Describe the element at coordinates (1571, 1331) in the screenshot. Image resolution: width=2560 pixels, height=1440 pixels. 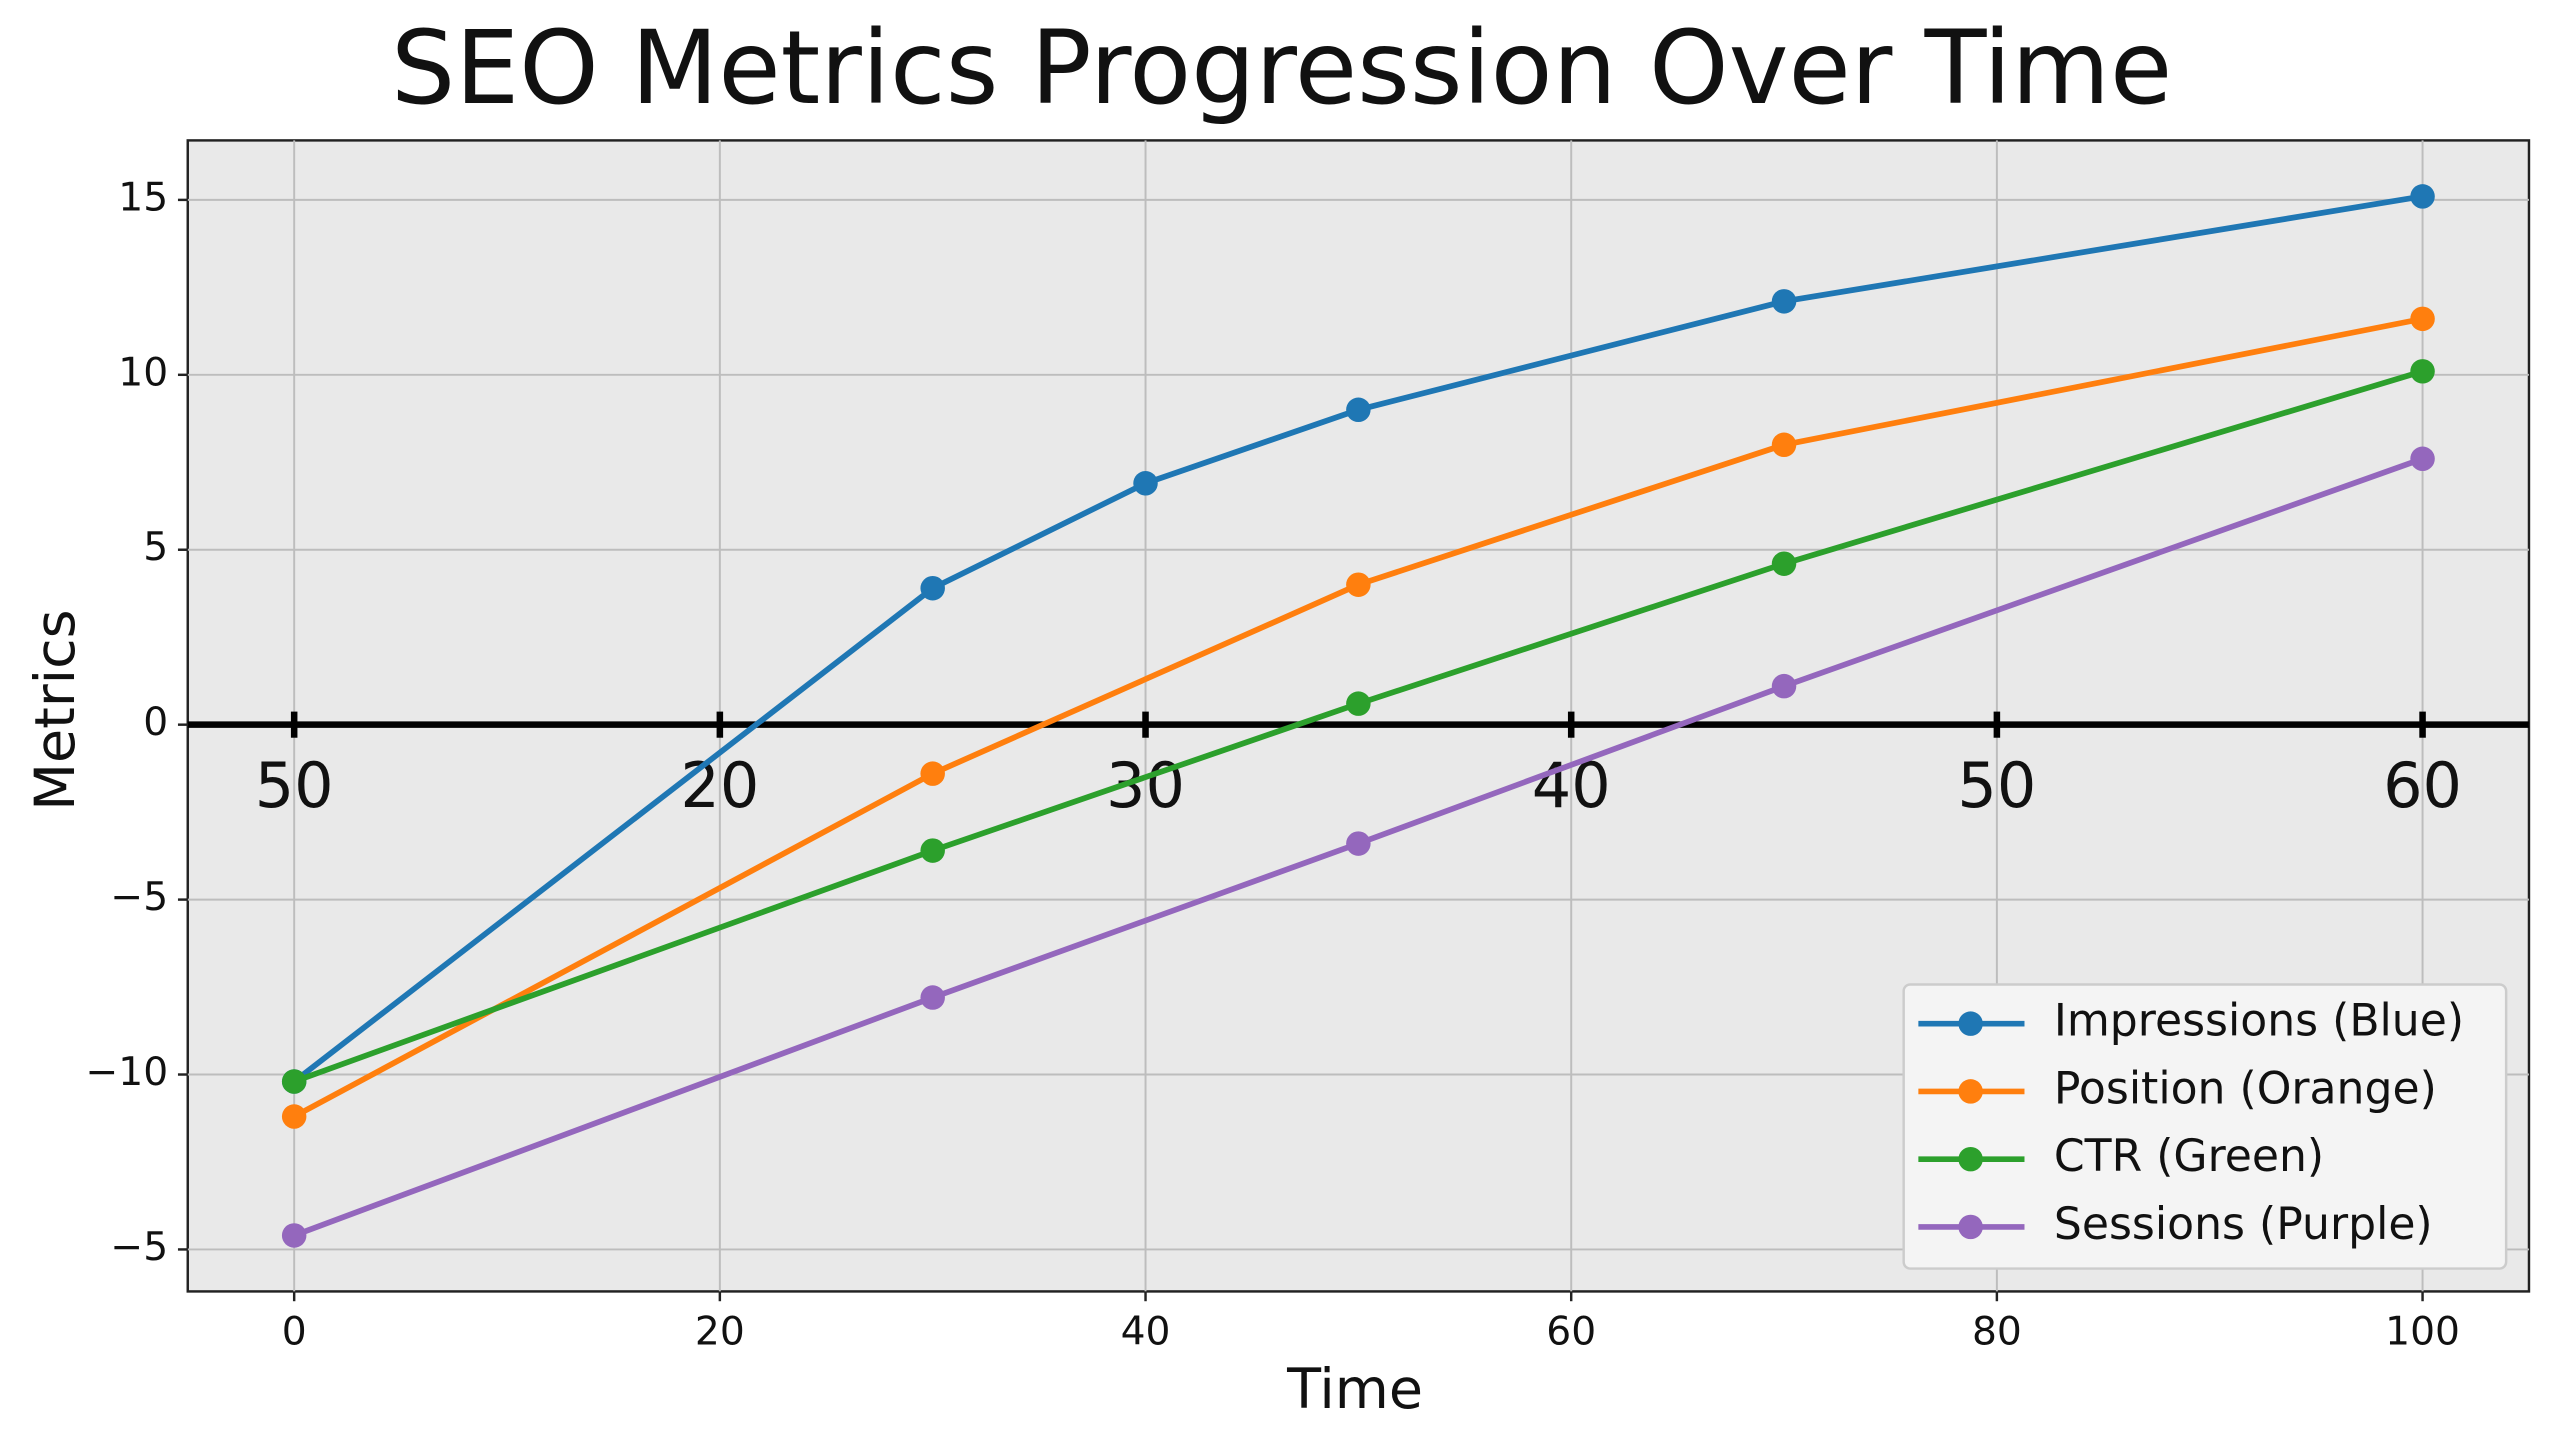
I see `x-tick-label: 60` at that location.